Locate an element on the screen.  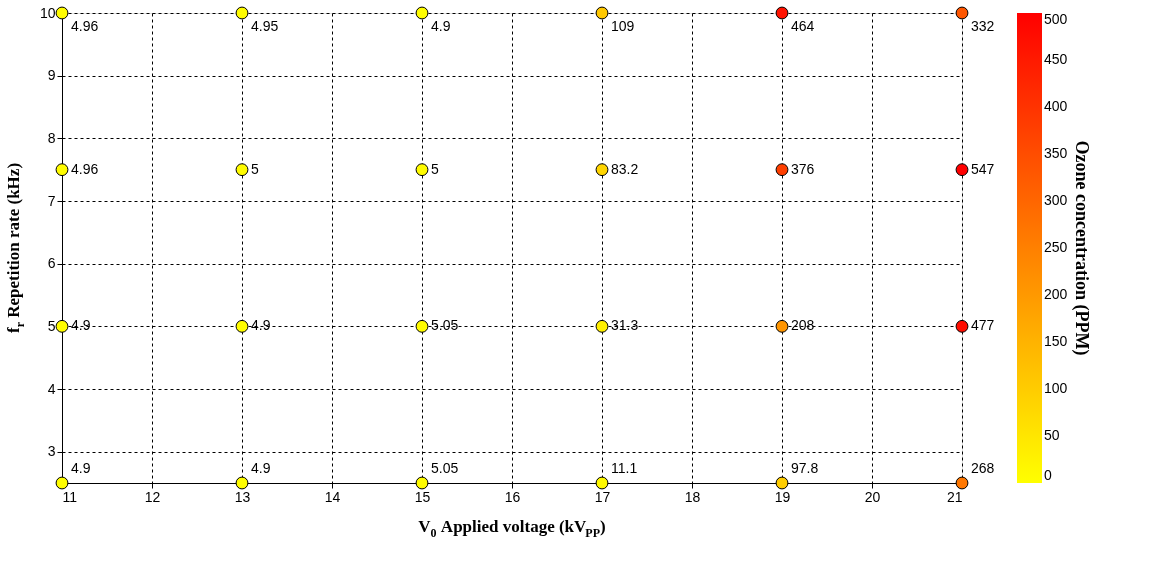
annotation: 109 is located at coordinates (623, 26).